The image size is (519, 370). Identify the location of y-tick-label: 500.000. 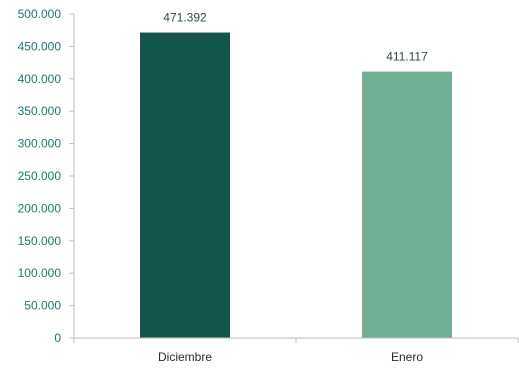
(40, 14).